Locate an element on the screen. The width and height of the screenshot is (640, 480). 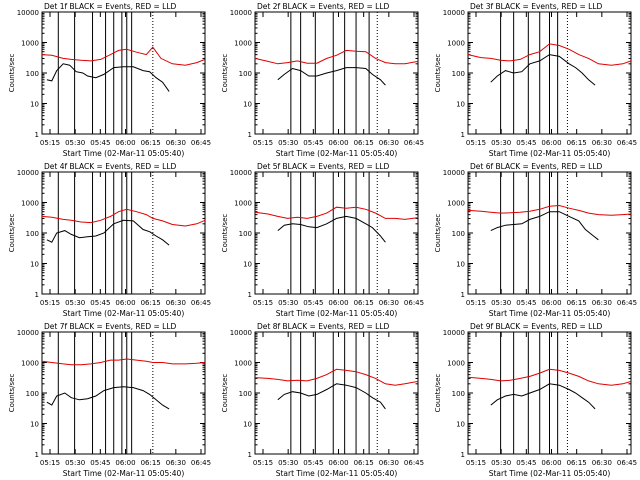
panel-title: Det 2f BLACK = Events, RED = LLD is located at coordinates (323, 6).